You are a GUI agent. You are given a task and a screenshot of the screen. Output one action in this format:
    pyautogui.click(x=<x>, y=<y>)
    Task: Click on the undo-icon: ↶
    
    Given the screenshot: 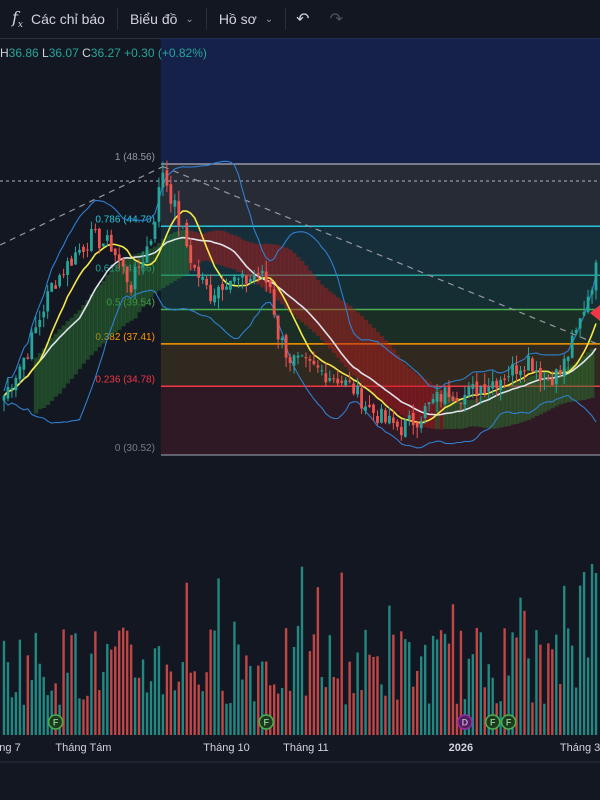 What is the action you would take?
    pyautogui.click(x=303, y=19)
    